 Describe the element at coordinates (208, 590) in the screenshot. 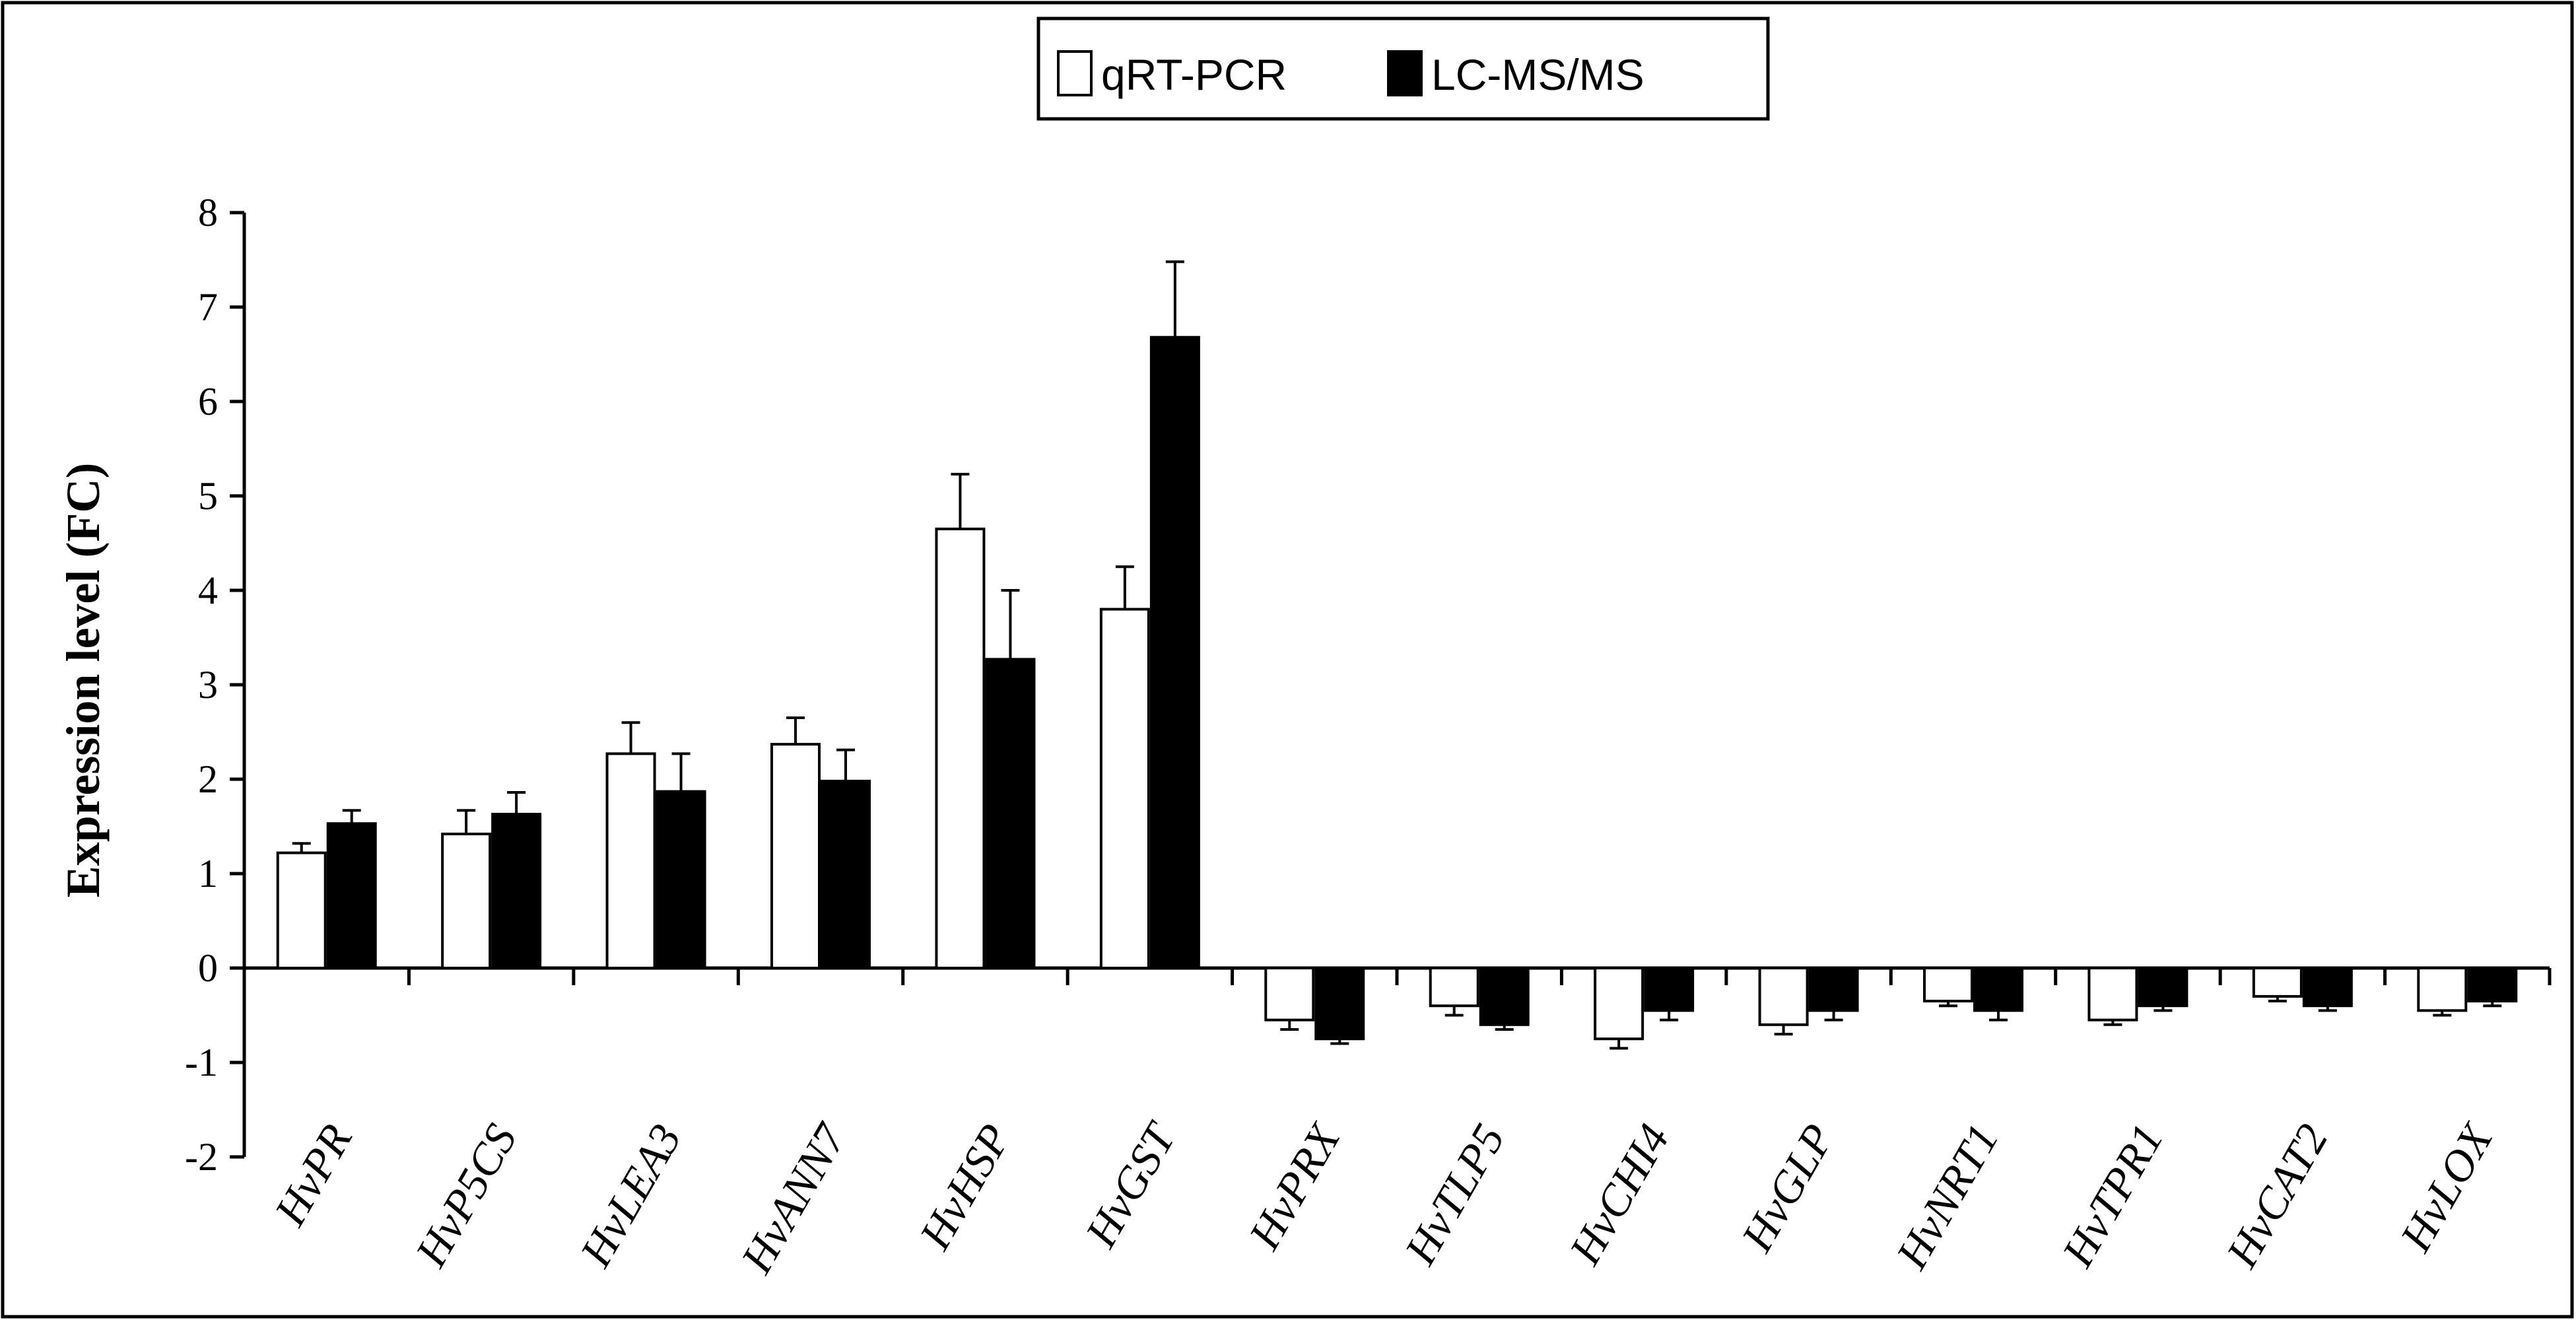

I see `y-tick-label: 4` at that location.